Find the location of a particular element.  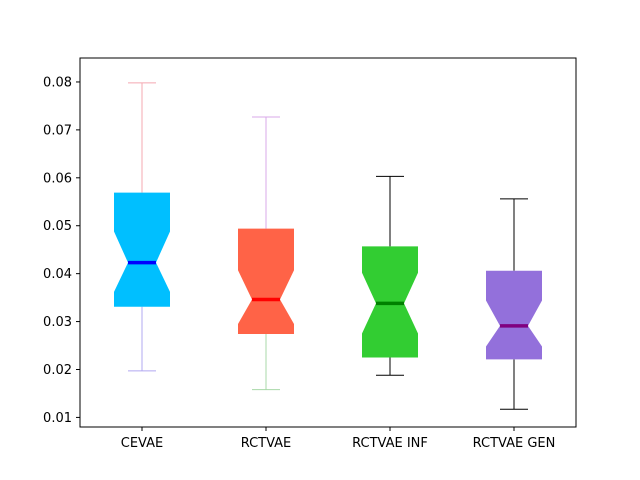

y-tick-label: 0.08 is located at coordinates (57, 82).